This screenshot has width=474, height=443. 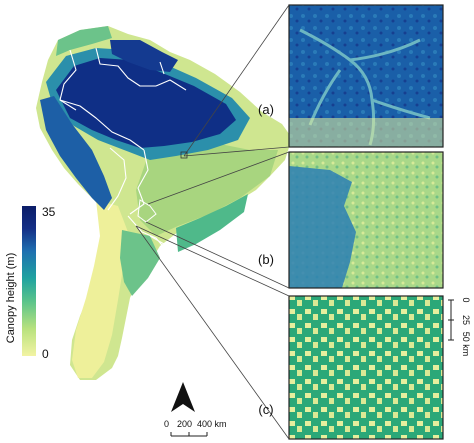 What do you see at coordinates (76, 153) in the screenshot?
I see `andes-east-slope` at bounding box center [76, 153].